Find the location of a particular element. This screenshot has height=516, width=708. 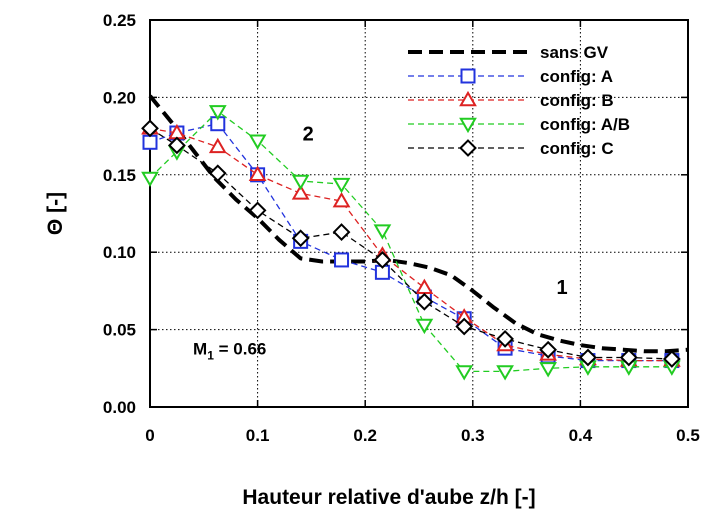

legend-marker-config-a is located at coordinates (468, 76).